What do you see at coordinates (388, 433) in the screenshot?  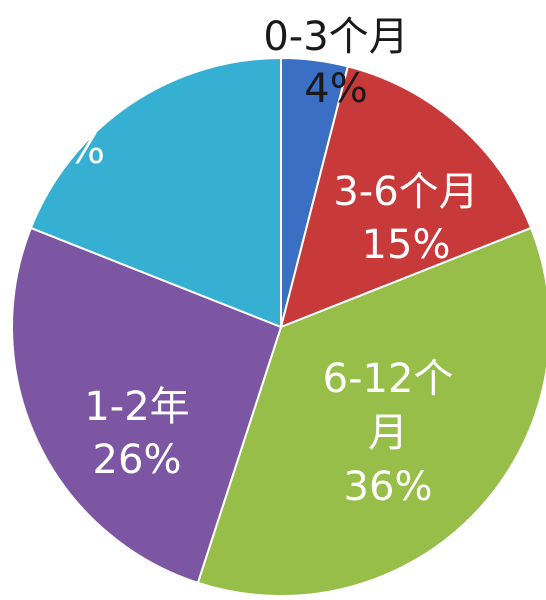 I see `slice-label-2-line-1: 月` at bounding box center [388, 433].